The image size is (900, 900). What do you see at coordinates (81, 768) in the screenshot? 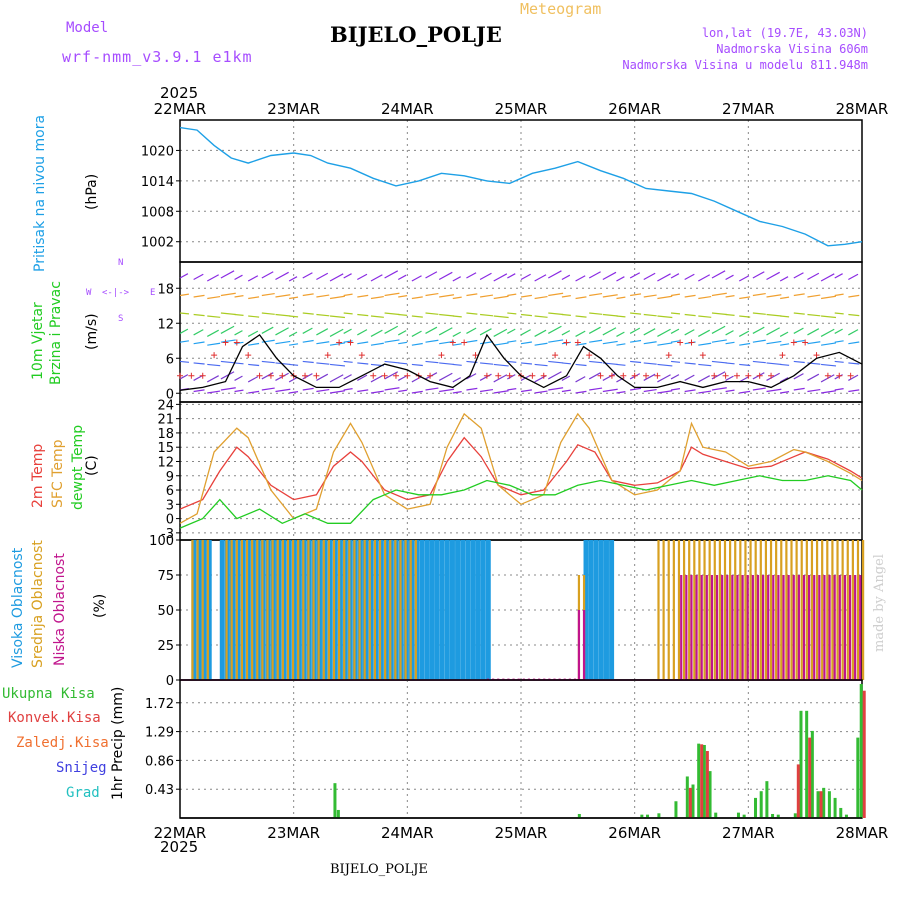
I see `precip-snow-label: Snijeg` at bounding box center [81, 768].